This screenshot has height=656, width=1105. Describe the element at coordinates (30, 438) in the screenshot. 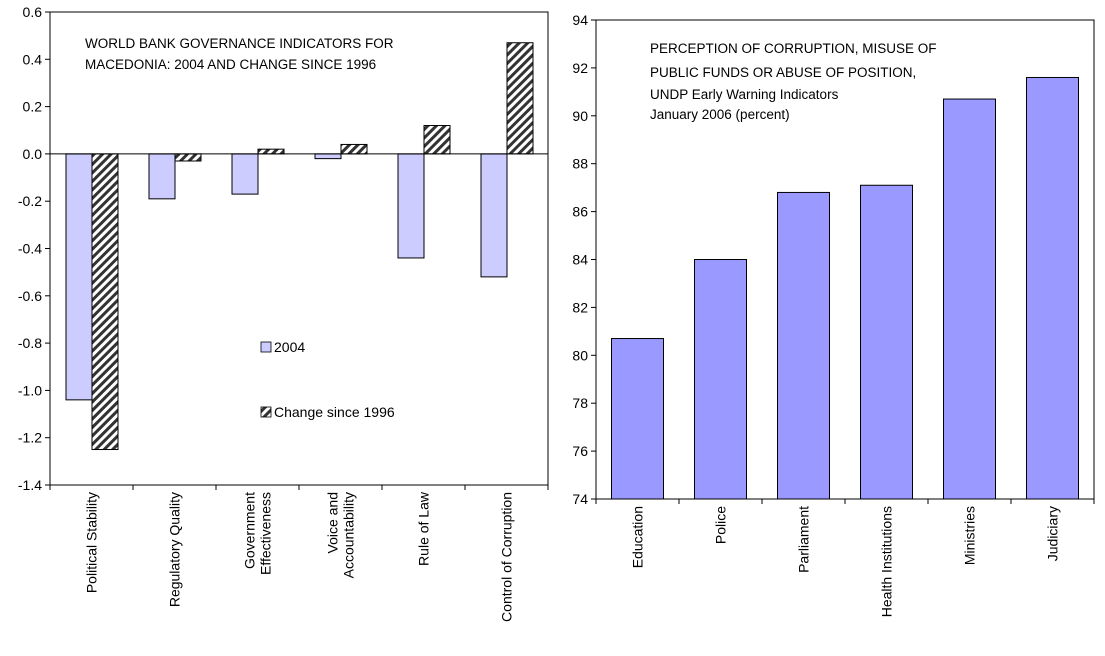

I see `y-tick-label: -1.2` at that location.